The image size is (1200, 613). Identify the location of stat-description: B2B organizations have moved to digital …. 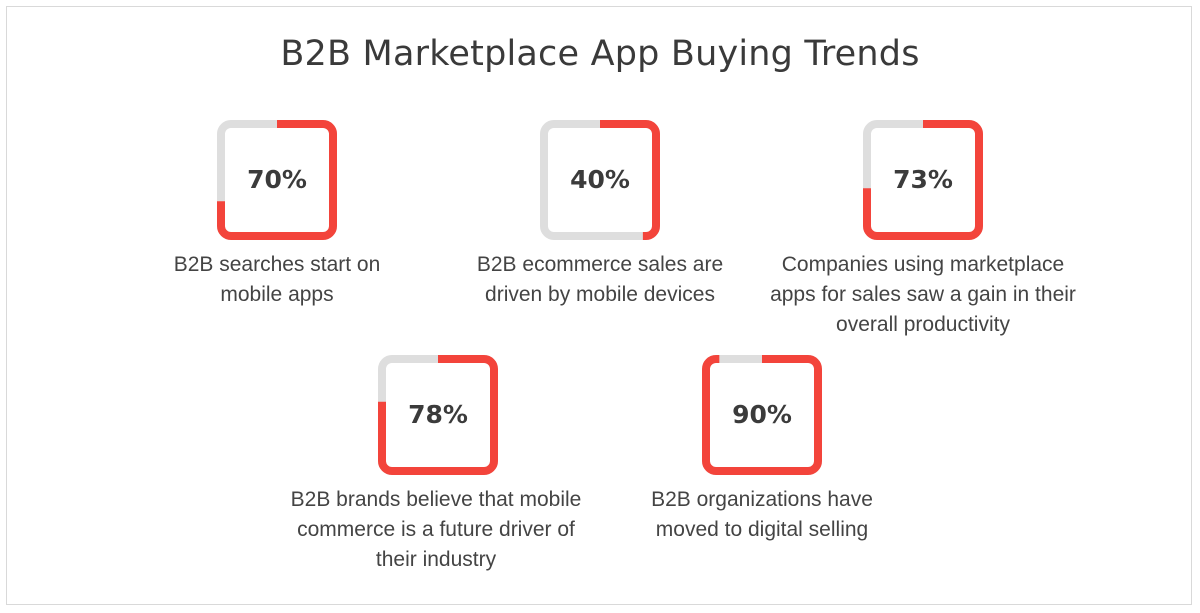
(762, 514).